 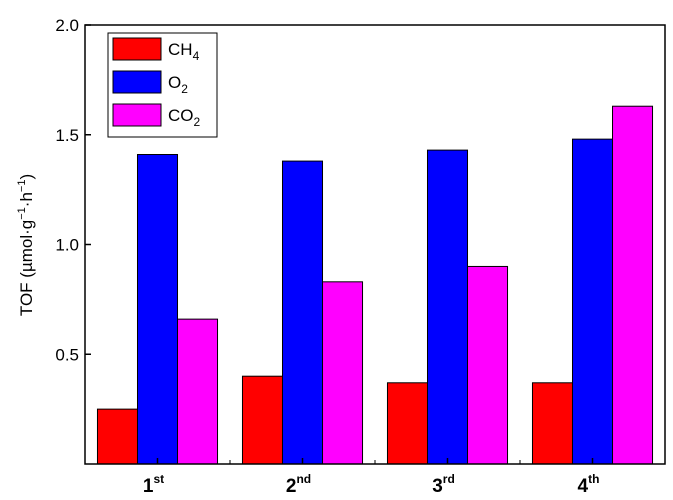 I want to click on y-axis-title-mid: ·h, so click(x=26, y=199).